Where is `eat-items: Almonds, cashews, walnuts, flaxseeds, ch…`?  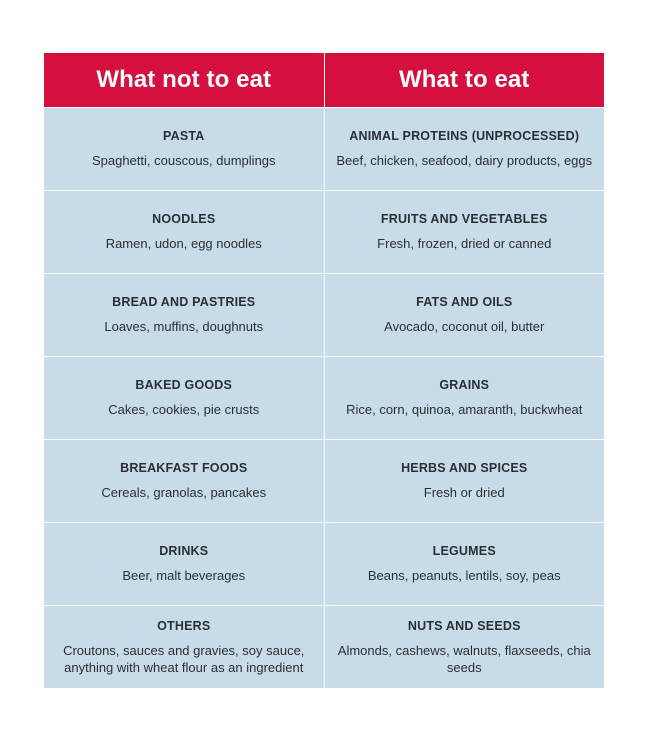 eat-items: Almonds, cashews, walnuts, flaxseeds, ch… is located at coordinates (464, 658).